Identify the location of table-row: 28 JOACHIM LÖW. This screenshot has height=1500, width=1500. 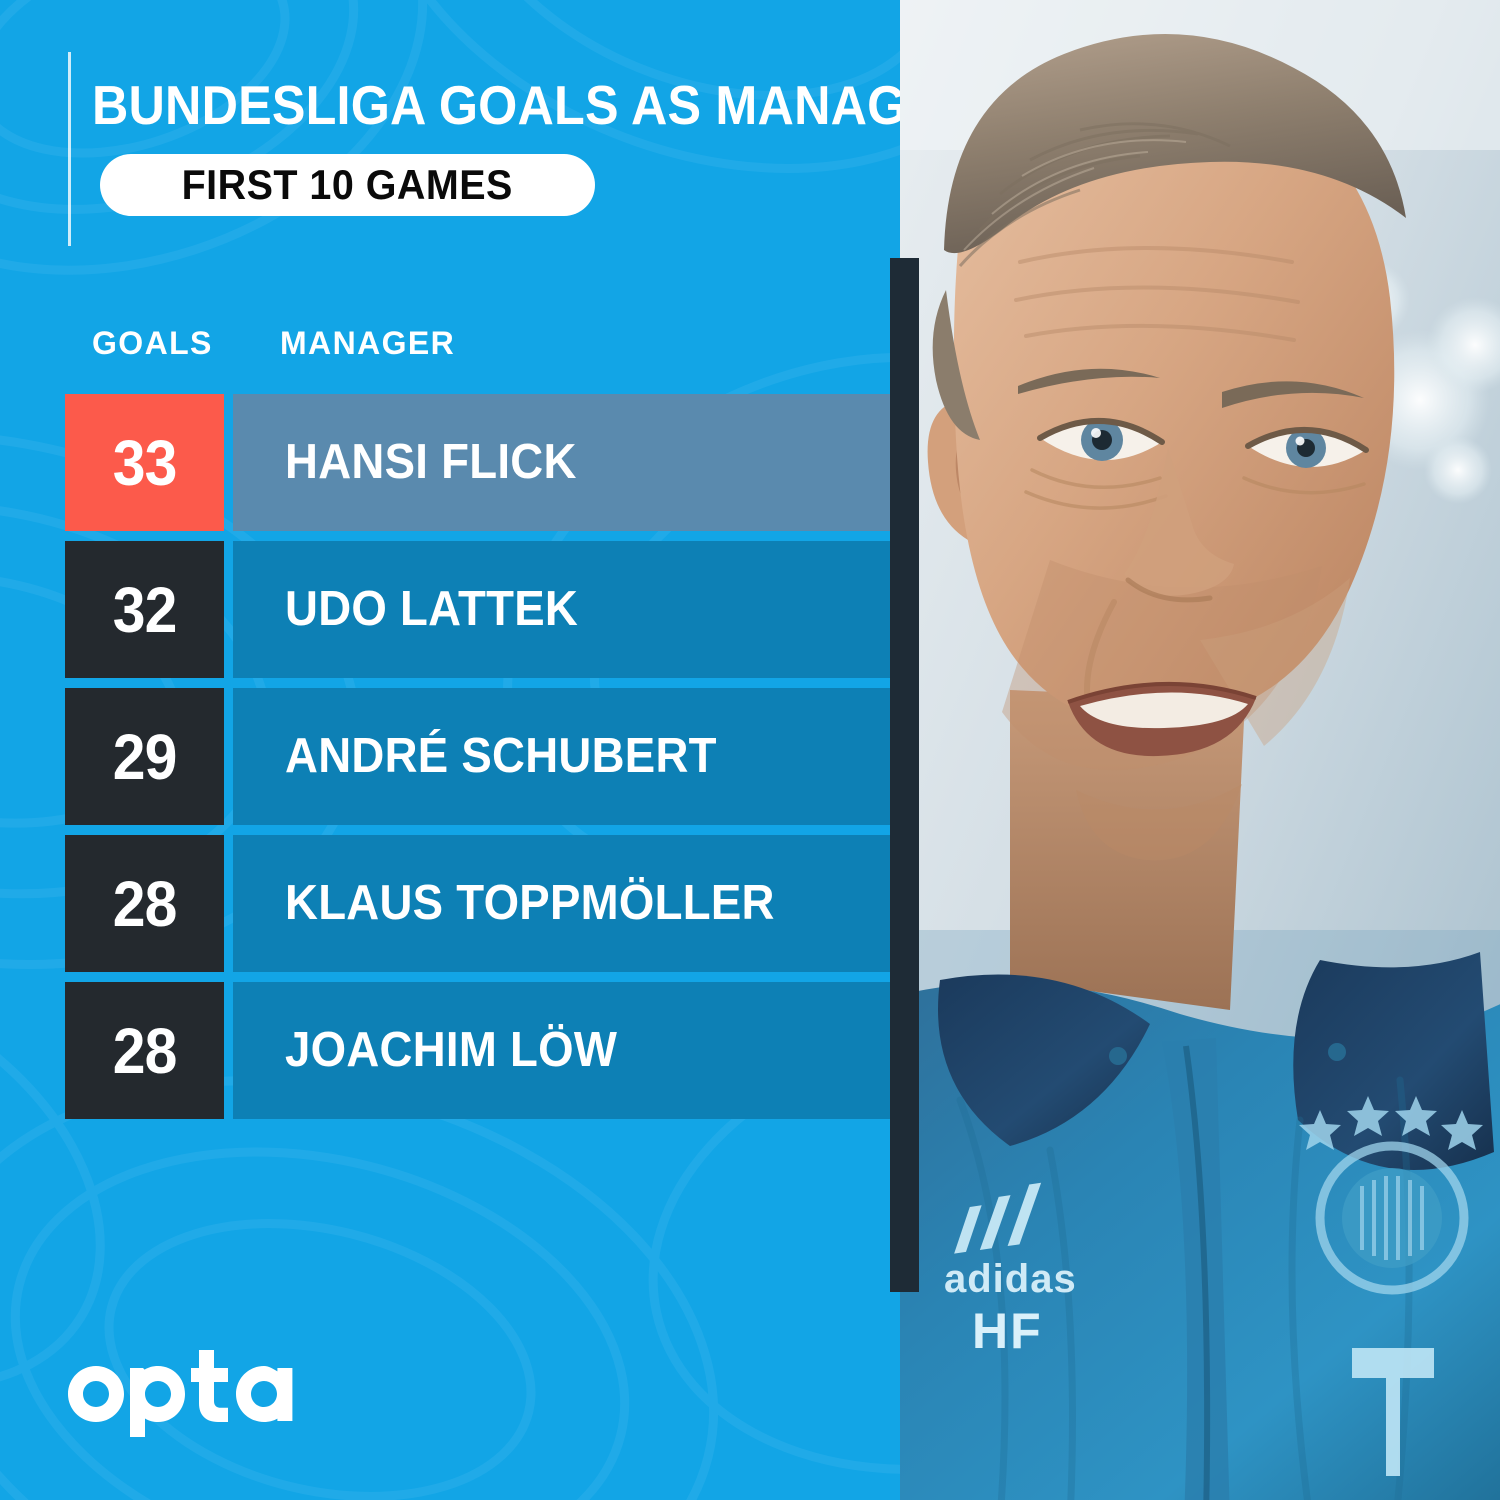
(460, 1050).